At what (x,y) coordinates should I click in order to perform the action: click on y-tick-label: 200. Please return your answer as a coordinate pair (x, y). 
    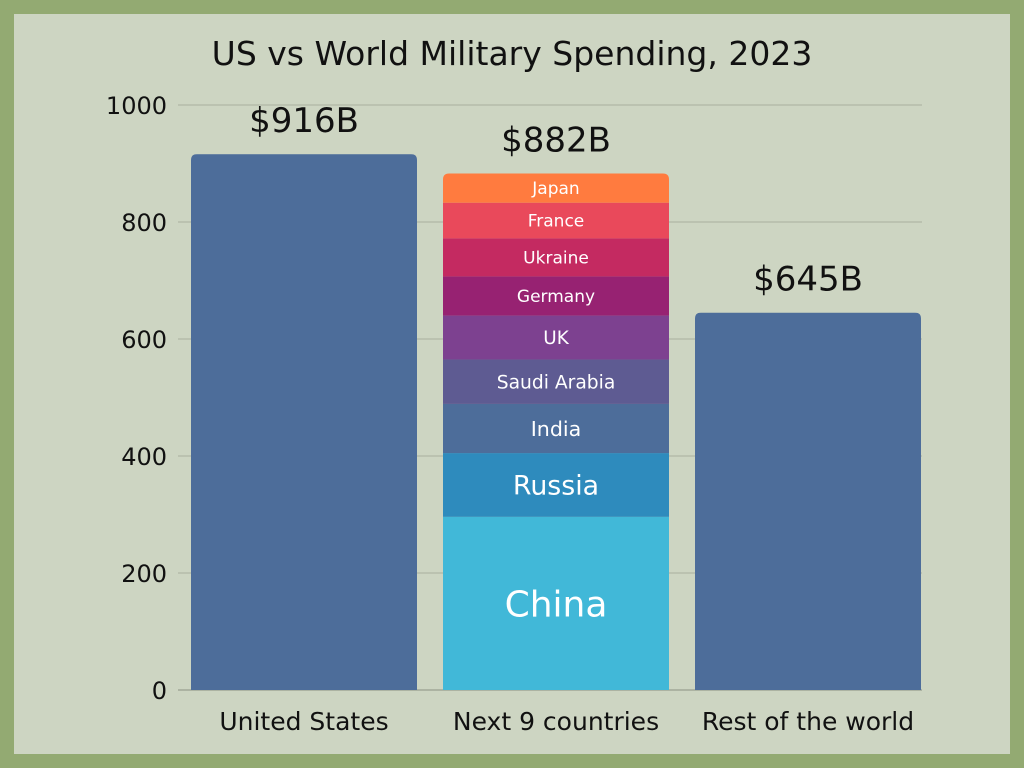
    Looking at the image, I should click on (144, 574).